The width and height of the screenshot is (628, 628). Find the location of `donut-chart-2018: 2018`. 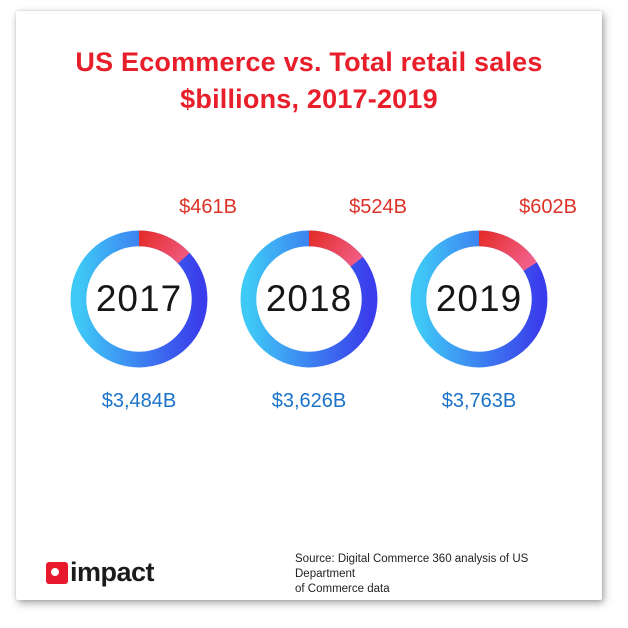

donut-chart-2018: 2018 is located at coordinates (309, 299).